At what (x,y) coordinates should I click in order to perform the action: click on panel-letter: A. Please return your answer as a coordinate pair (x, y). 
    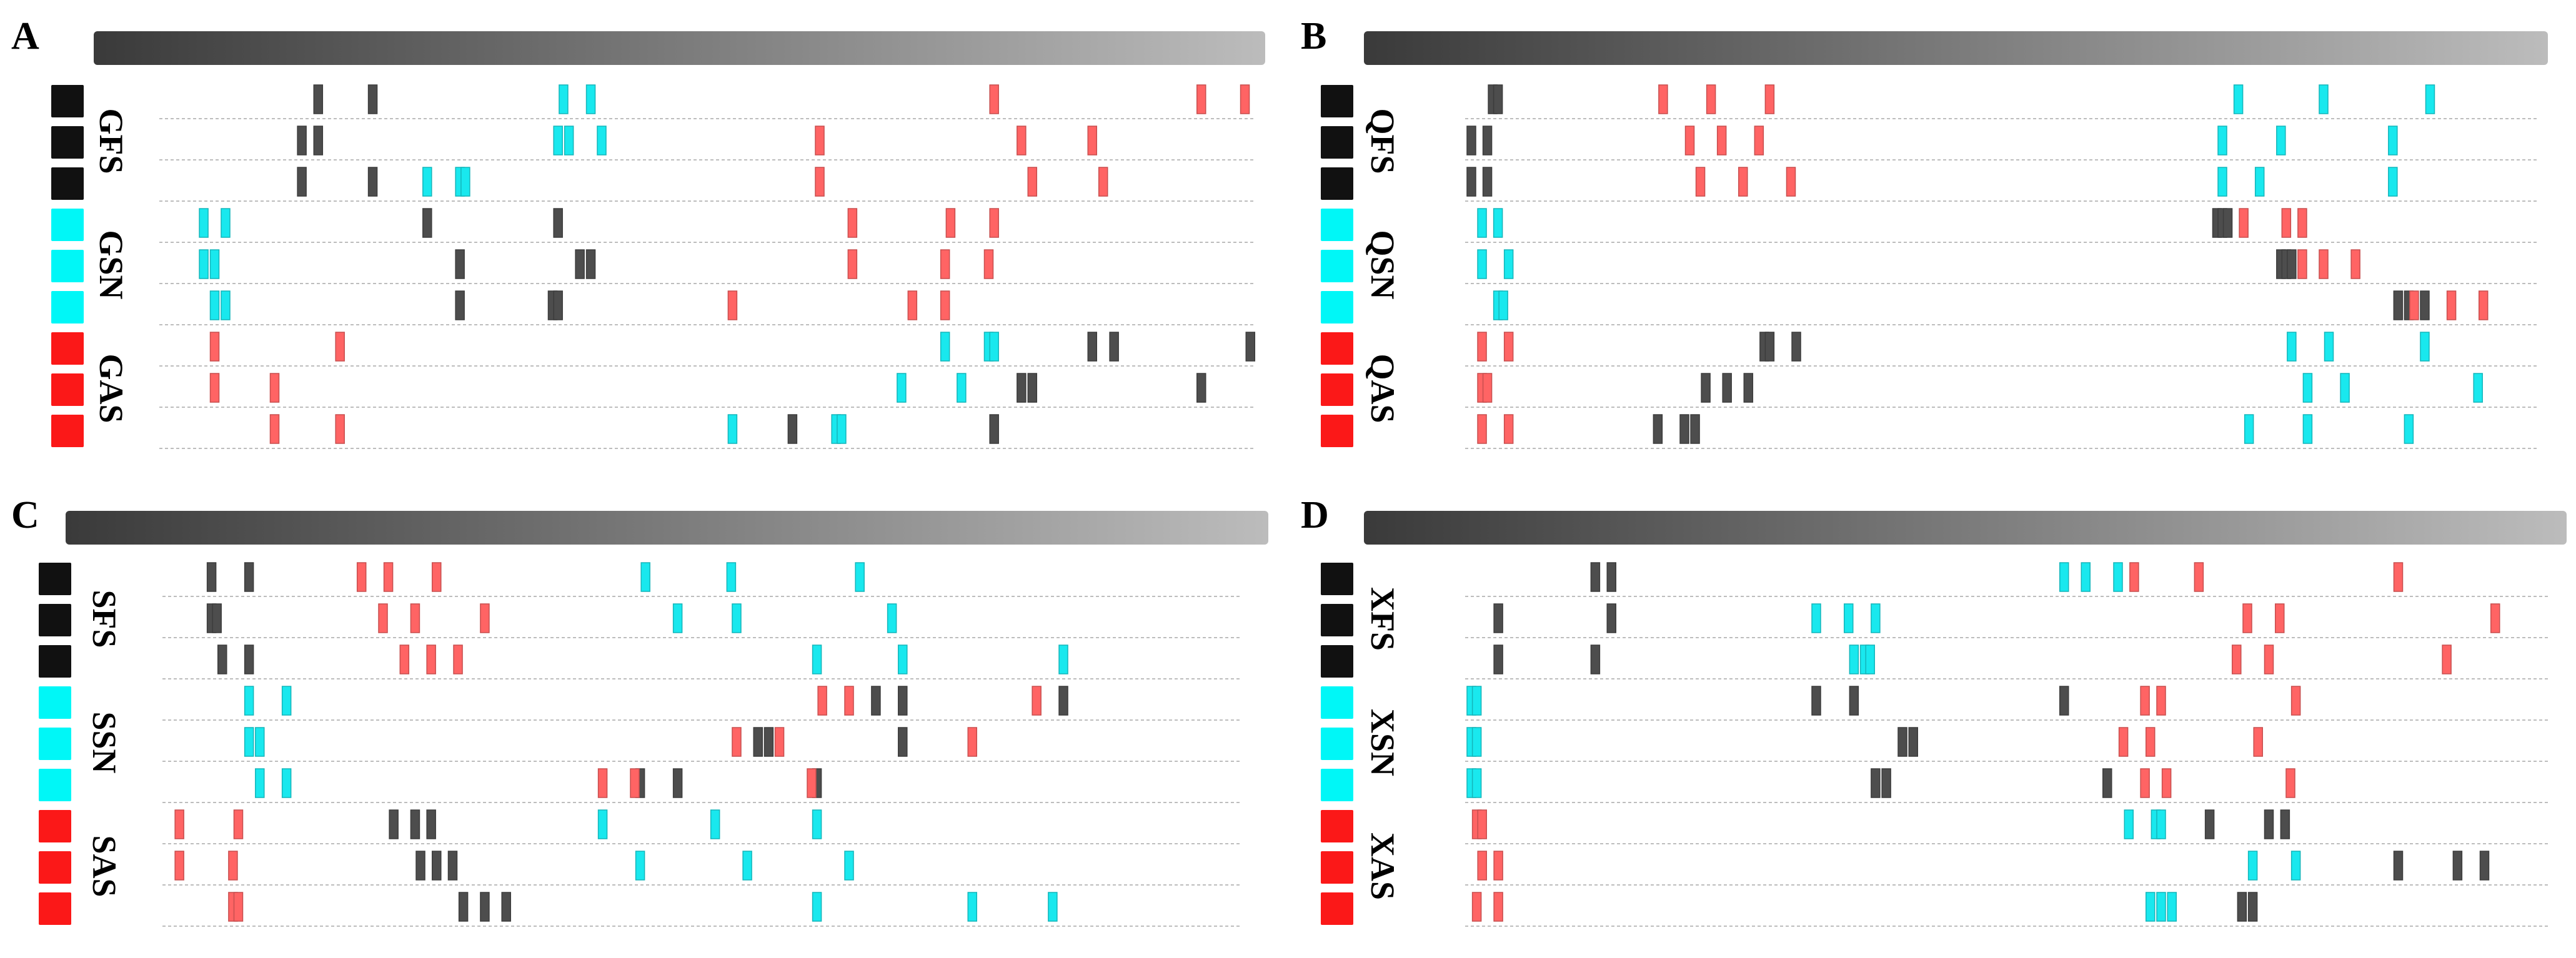
    Looking at the image, I should click on (25, 36).